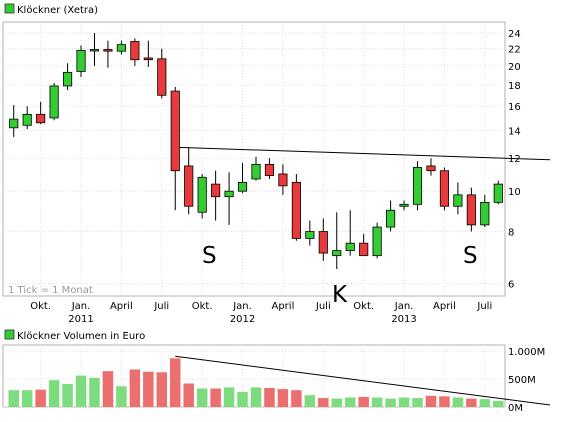 Image resolution: width=562 pixels, height=422 pixels. Describe the element at coordinates (340, 295) in the screenshot. I see `pattern-label-head: K` at that location.